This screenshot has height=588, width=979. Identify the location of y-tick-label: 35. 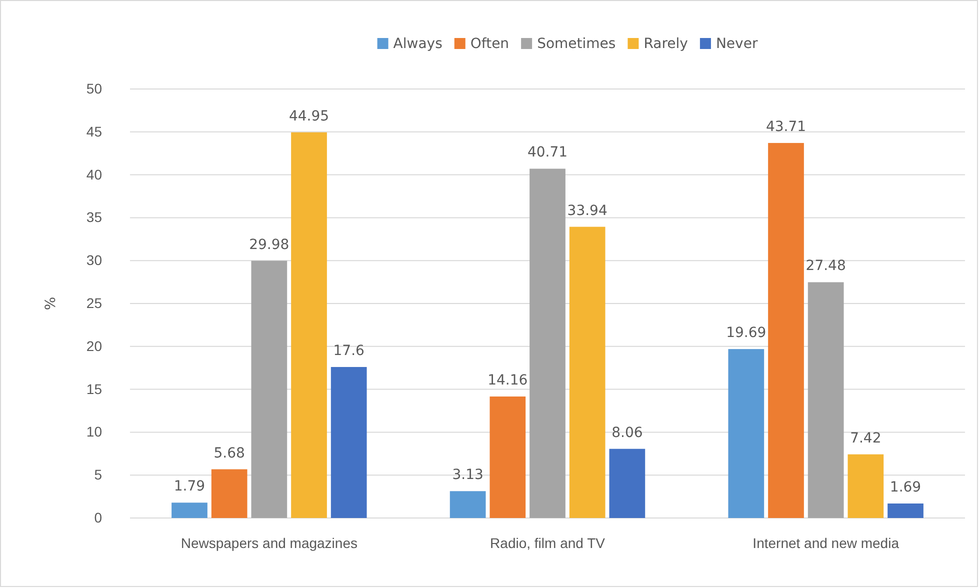
(94, 217).